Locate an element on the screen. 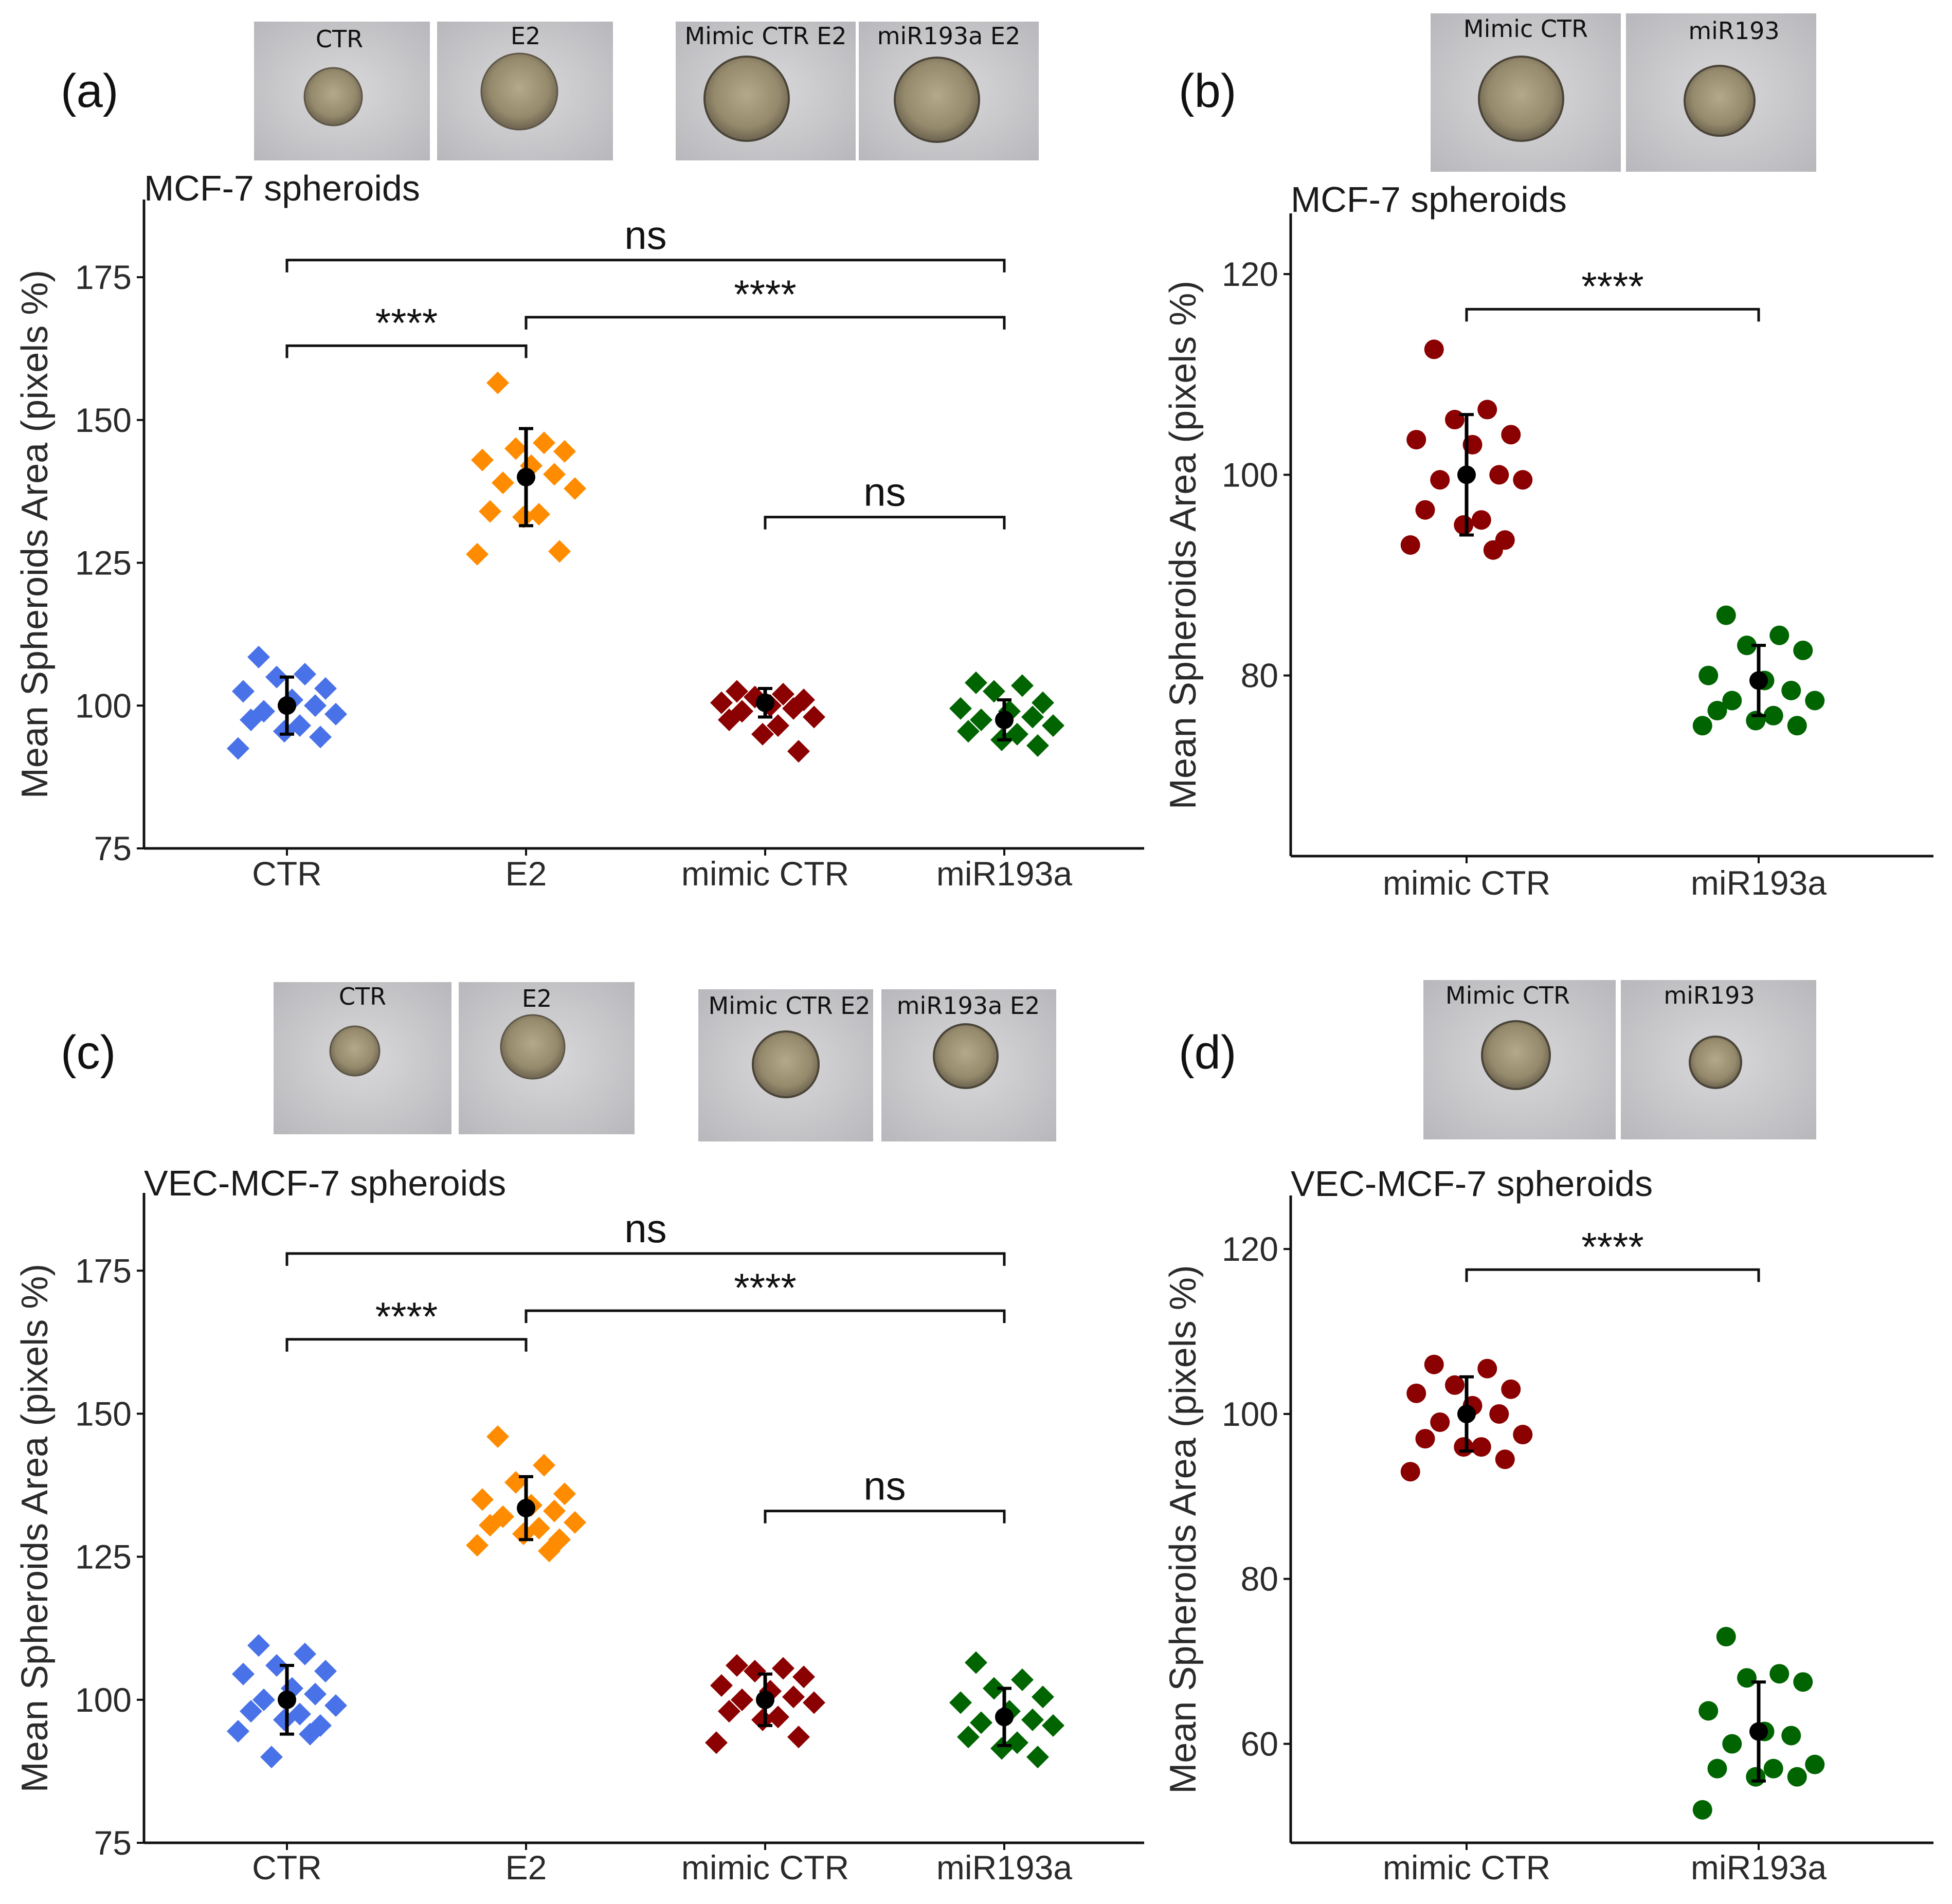 The height and width of the screenshot is (1904, 1952). panel-letter-d: (d) is located at coordinates (1208, 1052).